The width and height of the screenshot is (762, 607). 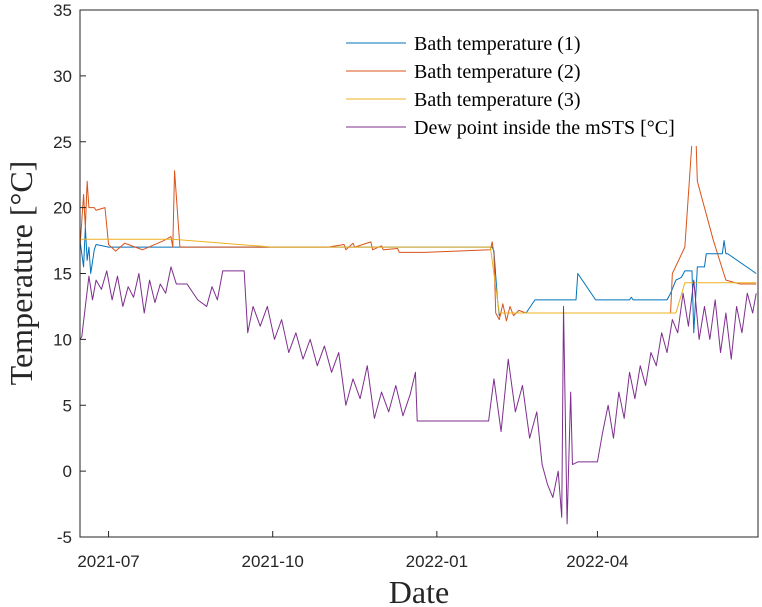 What do you see at coordinates (62, 208) in the screenshot?
I see `y-tick-label: 20` at bounding box center [62, 208].